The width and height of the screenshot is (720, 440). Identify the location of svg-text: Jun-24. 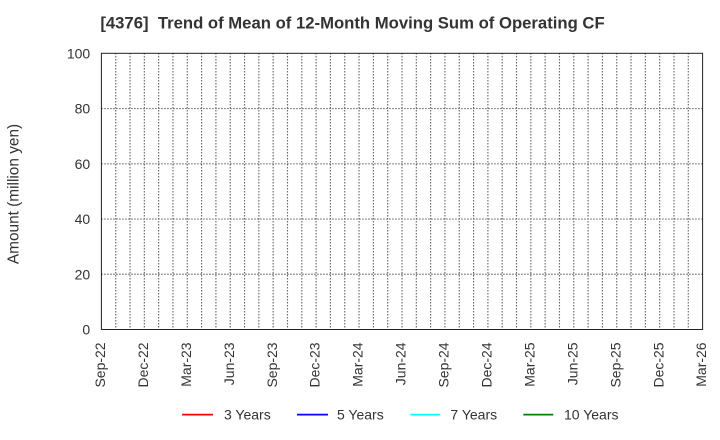
(401, 363).